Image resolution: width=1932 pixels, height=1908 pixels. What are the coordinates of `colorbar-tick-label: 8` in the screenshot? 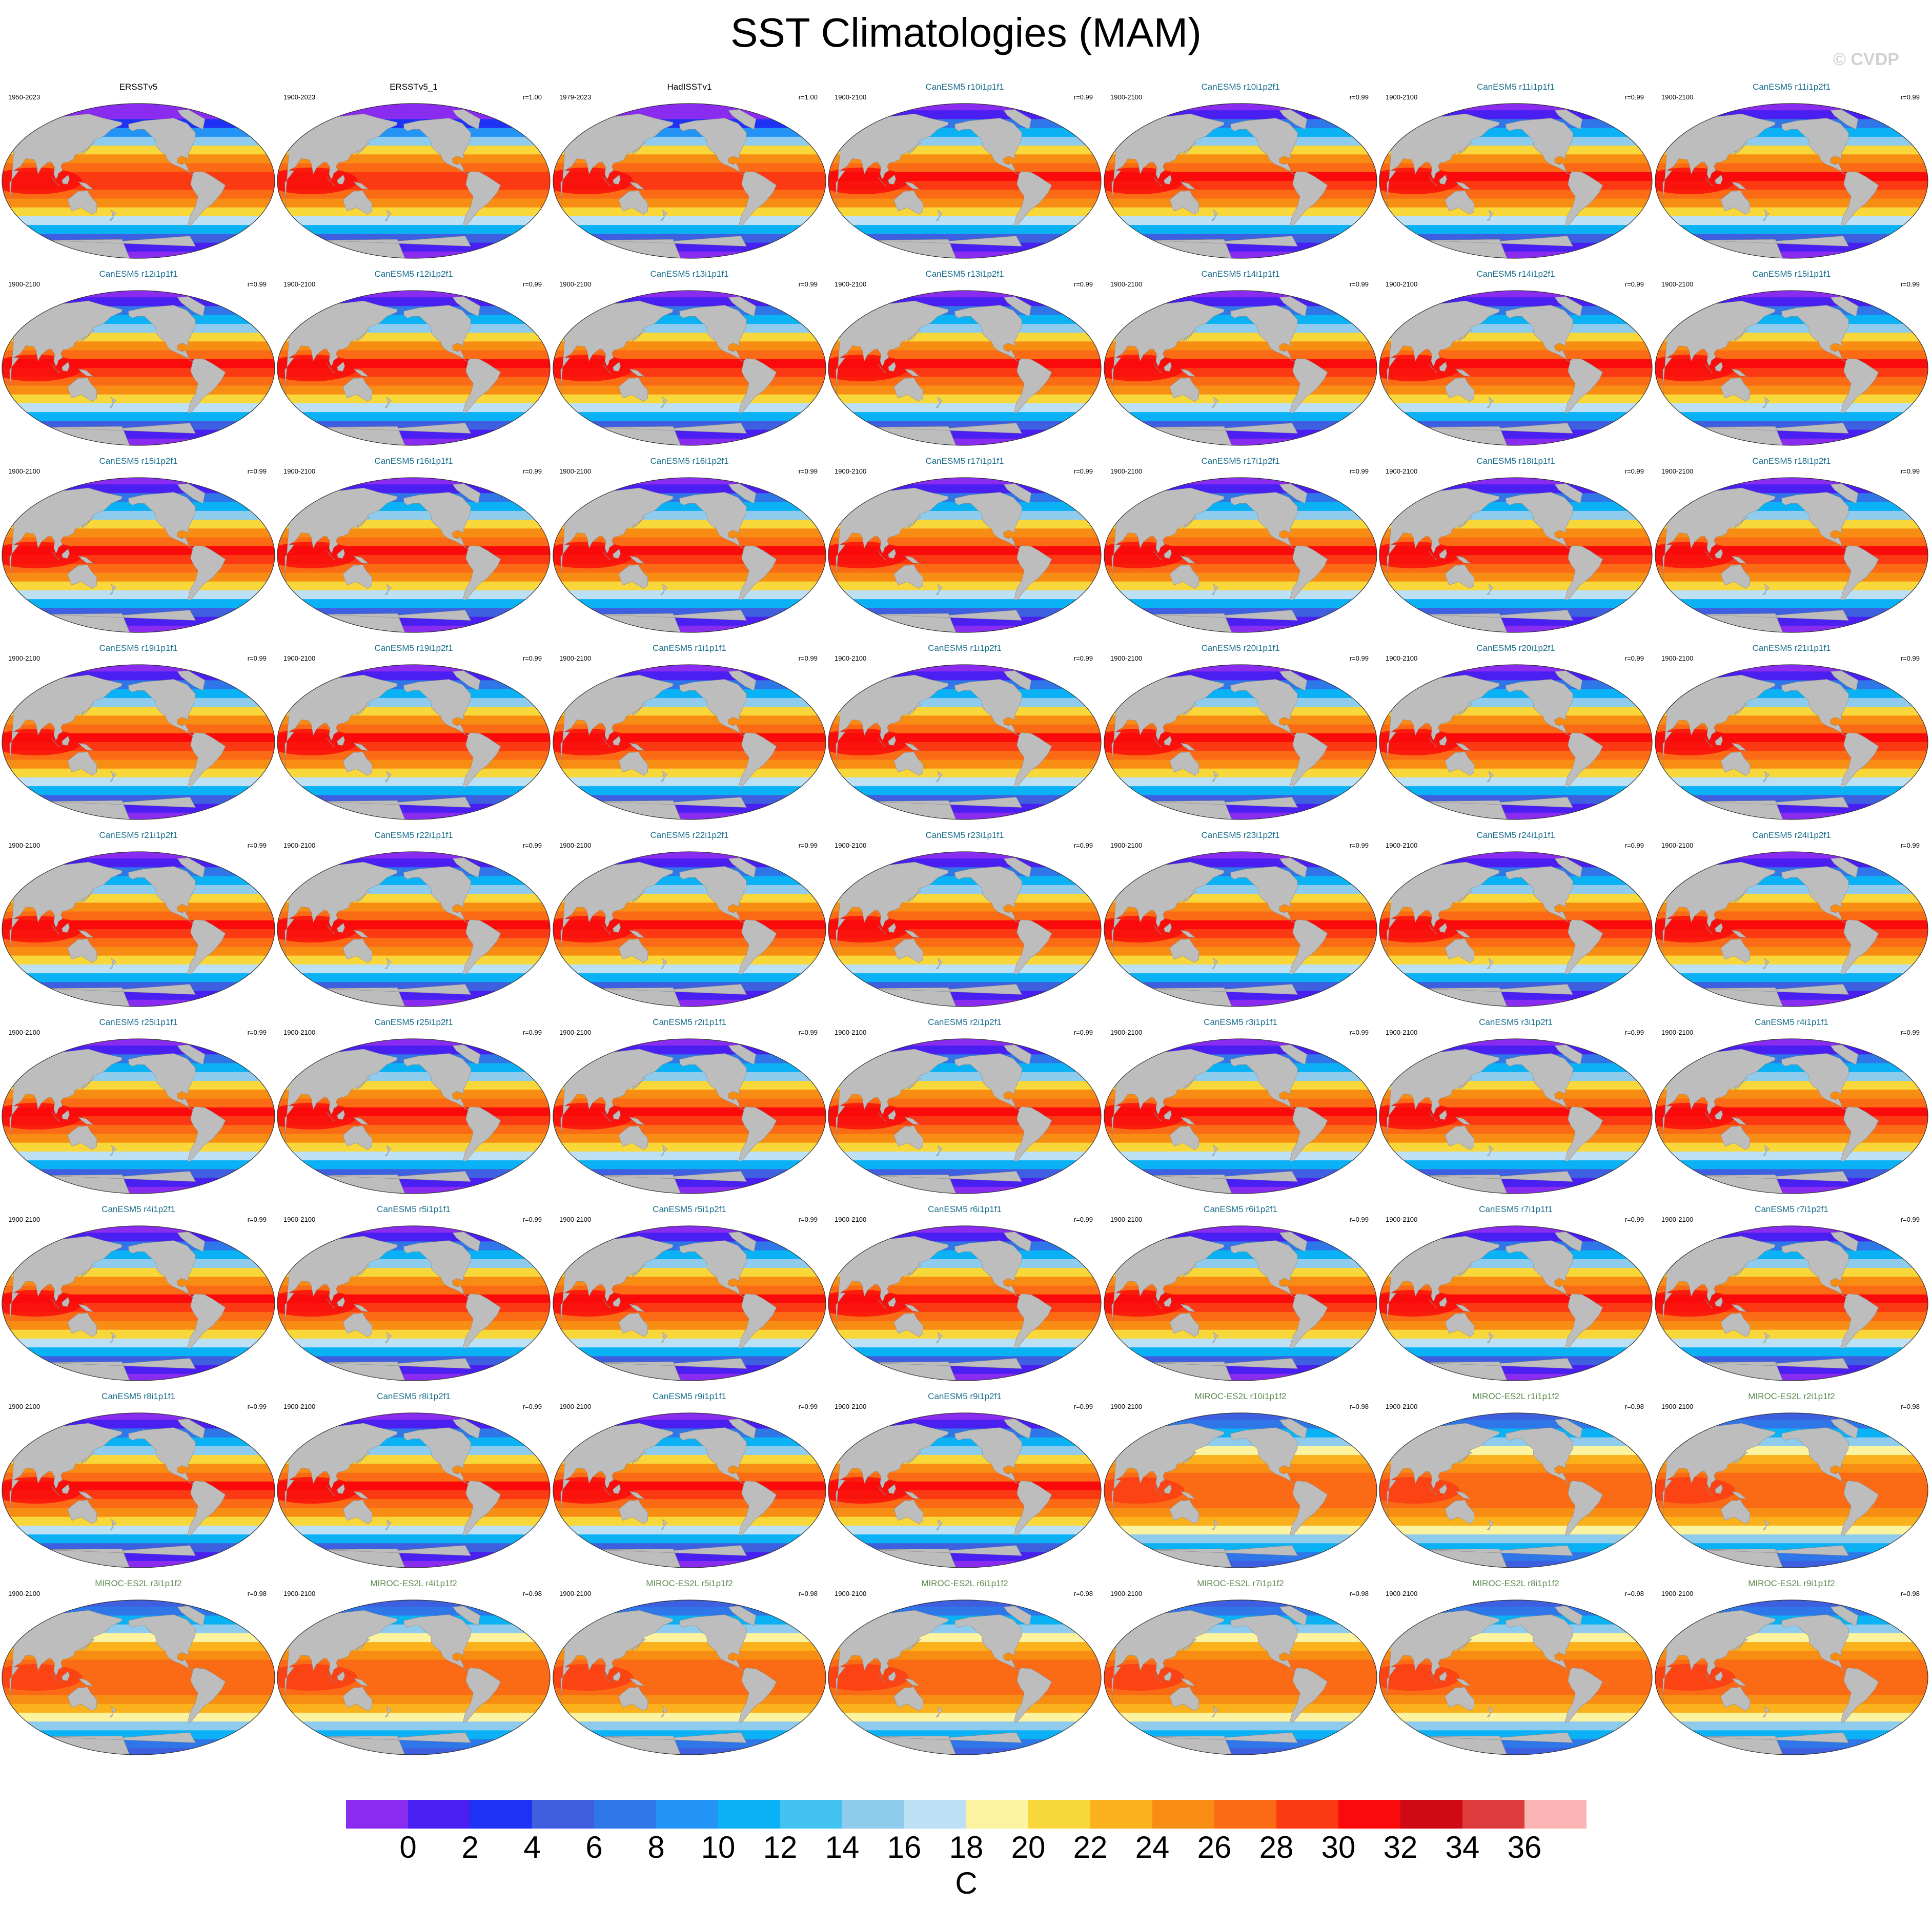 It's located at (656, 1847).